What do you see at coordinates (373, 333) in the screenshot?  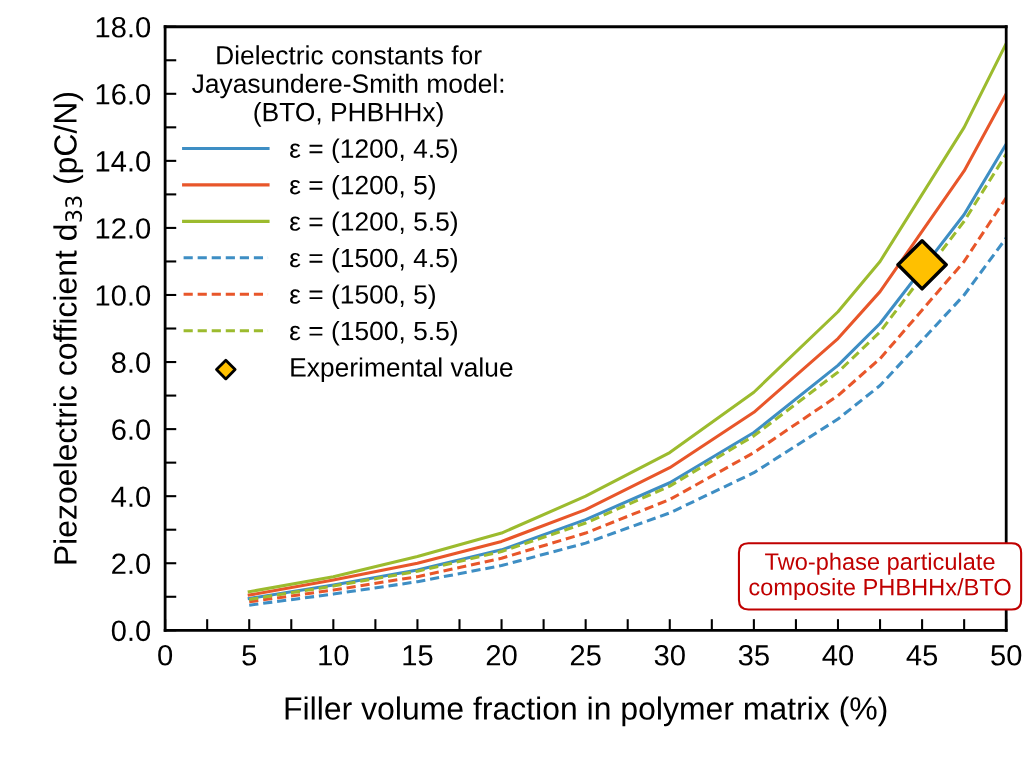 I see `legend-label: ε = (1500, 5.5)` at bounding box center [373, 333].